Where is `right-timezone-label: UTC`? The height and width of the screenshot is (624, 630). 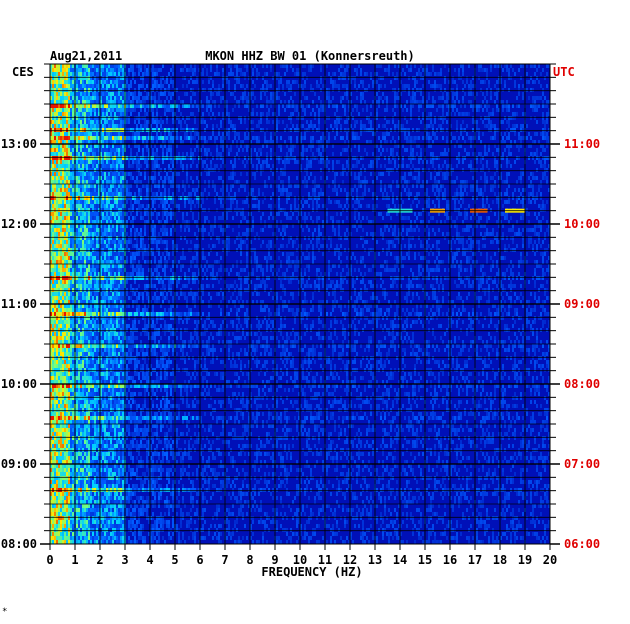 right-timezone-label: UTC is located at coordinates (564, 72).